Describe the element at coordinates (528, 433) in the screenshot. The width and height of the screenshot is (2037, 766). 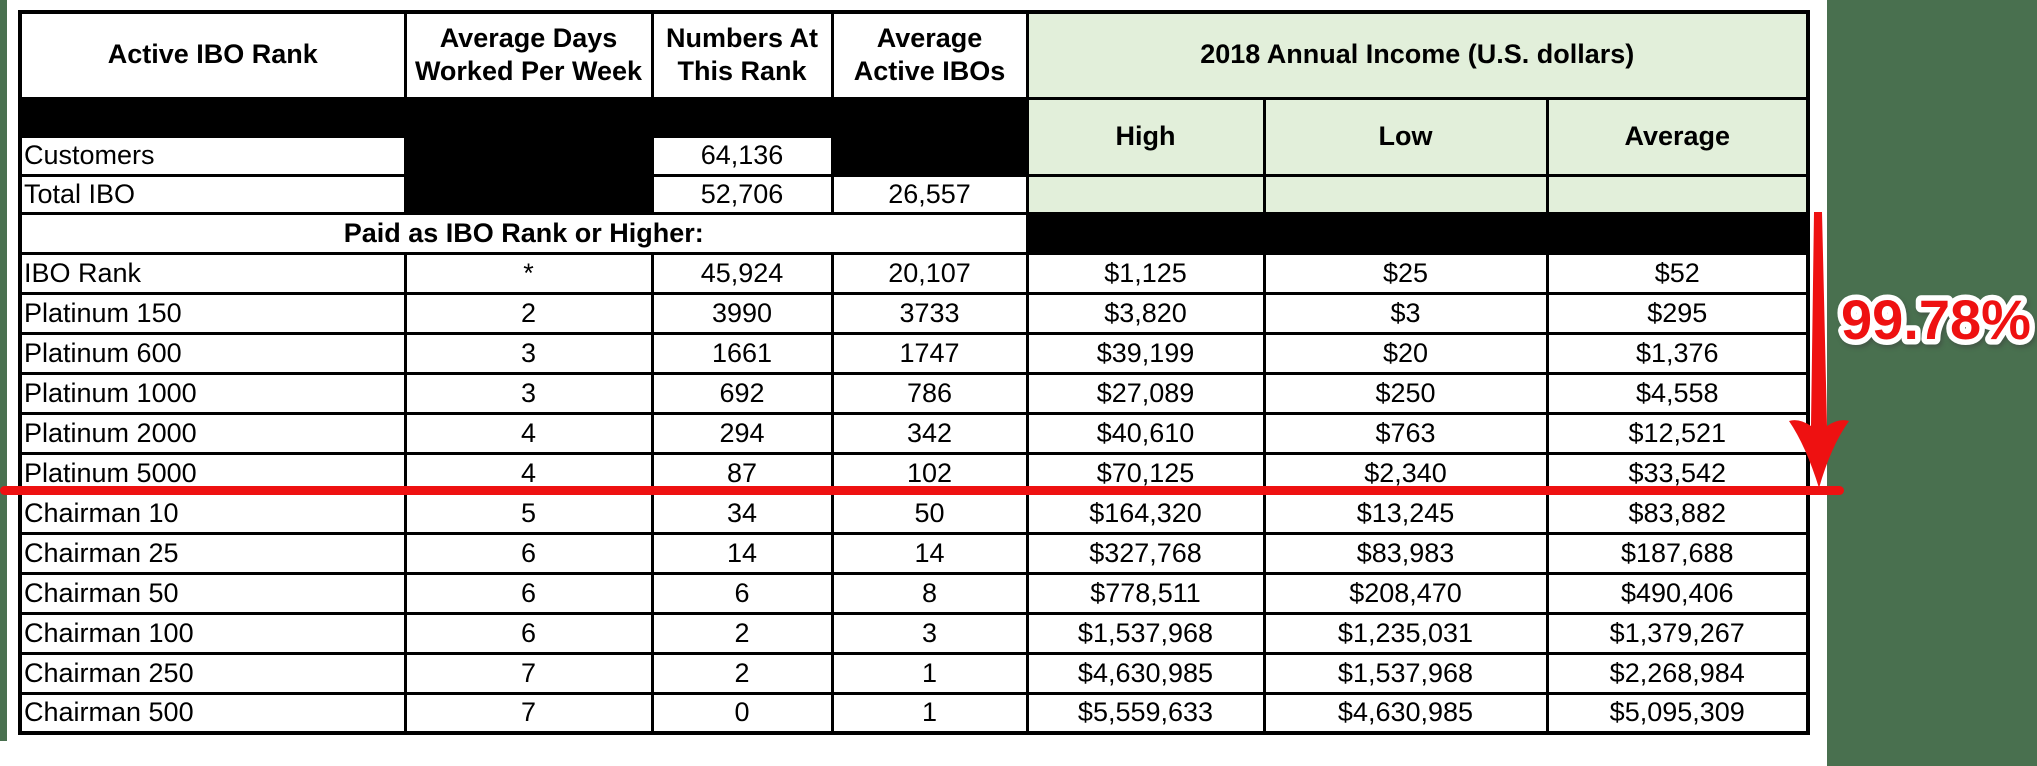
I see `cell-days: 4` at that location.